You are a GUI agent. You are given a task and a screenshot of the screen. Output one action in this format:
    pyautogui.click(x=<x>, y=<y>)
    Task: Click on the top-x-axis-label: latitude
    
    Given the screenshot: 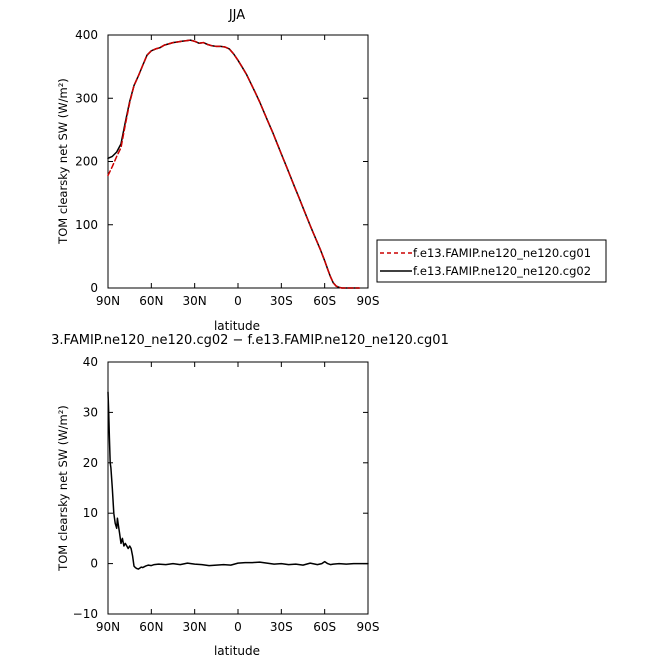 What is the action you would take?
    pyautogui.click(x=237, y=326)
    